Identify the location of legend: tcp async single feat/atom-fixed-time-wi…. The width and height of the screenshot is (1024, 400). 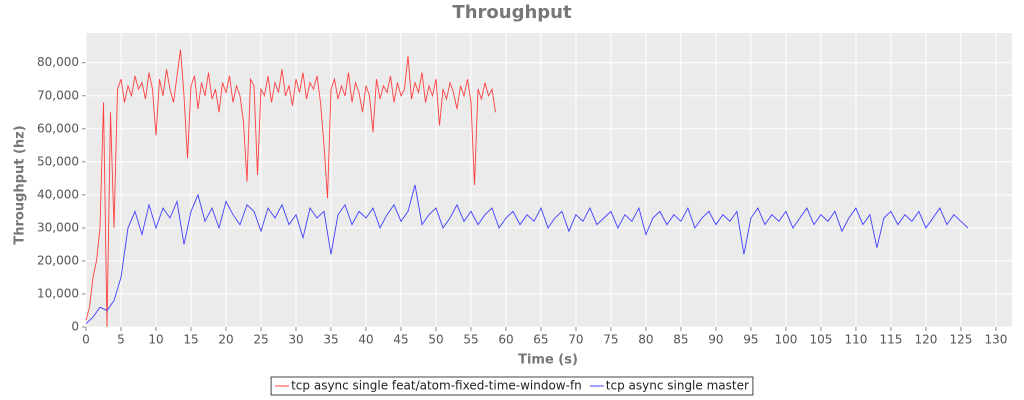
(512, 386).